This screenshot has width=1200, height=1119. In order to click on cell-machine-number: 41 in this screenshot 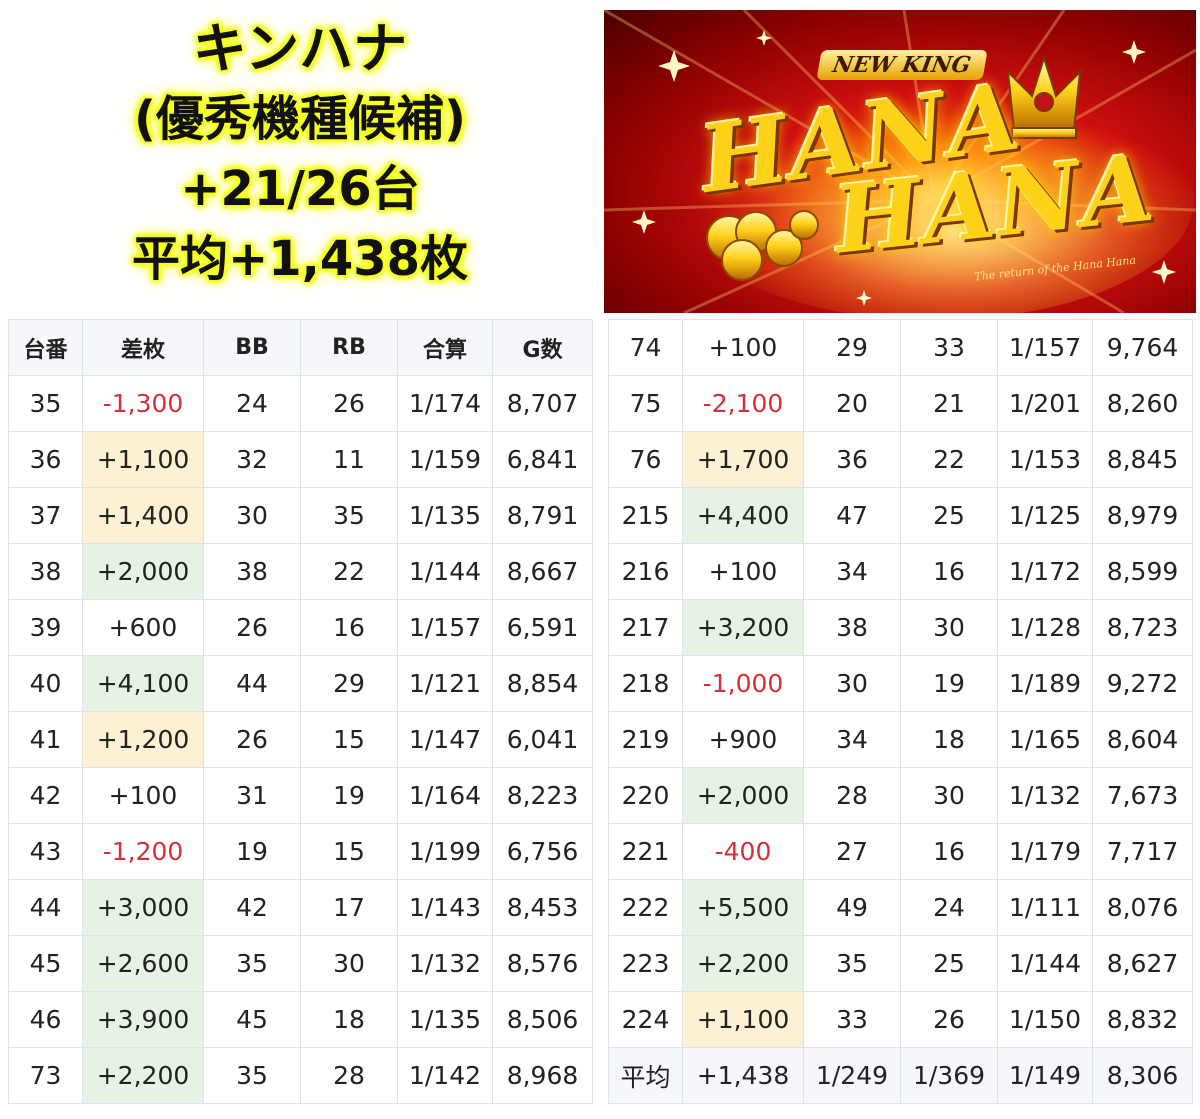, I will do `click(45, 739)`.